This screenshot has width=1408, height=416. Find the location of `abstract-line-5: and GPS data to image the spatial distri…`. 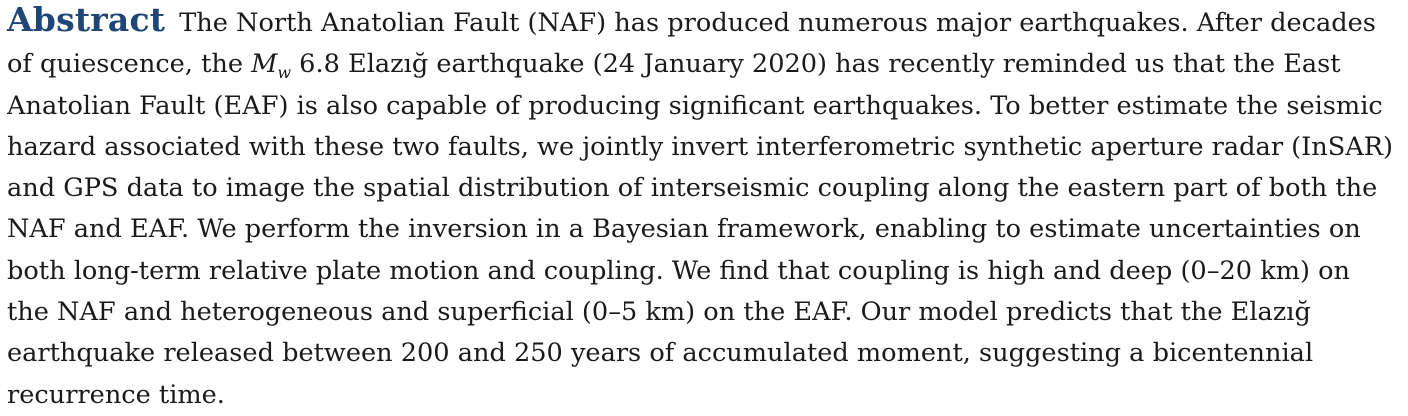

abstract-line-5: and GPS data to image the spatial distri… is located at coordinates (692, 188).